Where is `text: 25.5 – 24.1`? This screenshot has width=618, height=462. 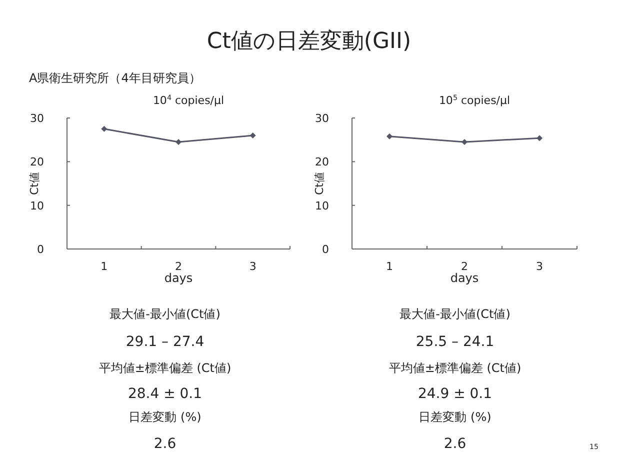 text: 25.5 – 24.1 is located at coordinates (455, 342).